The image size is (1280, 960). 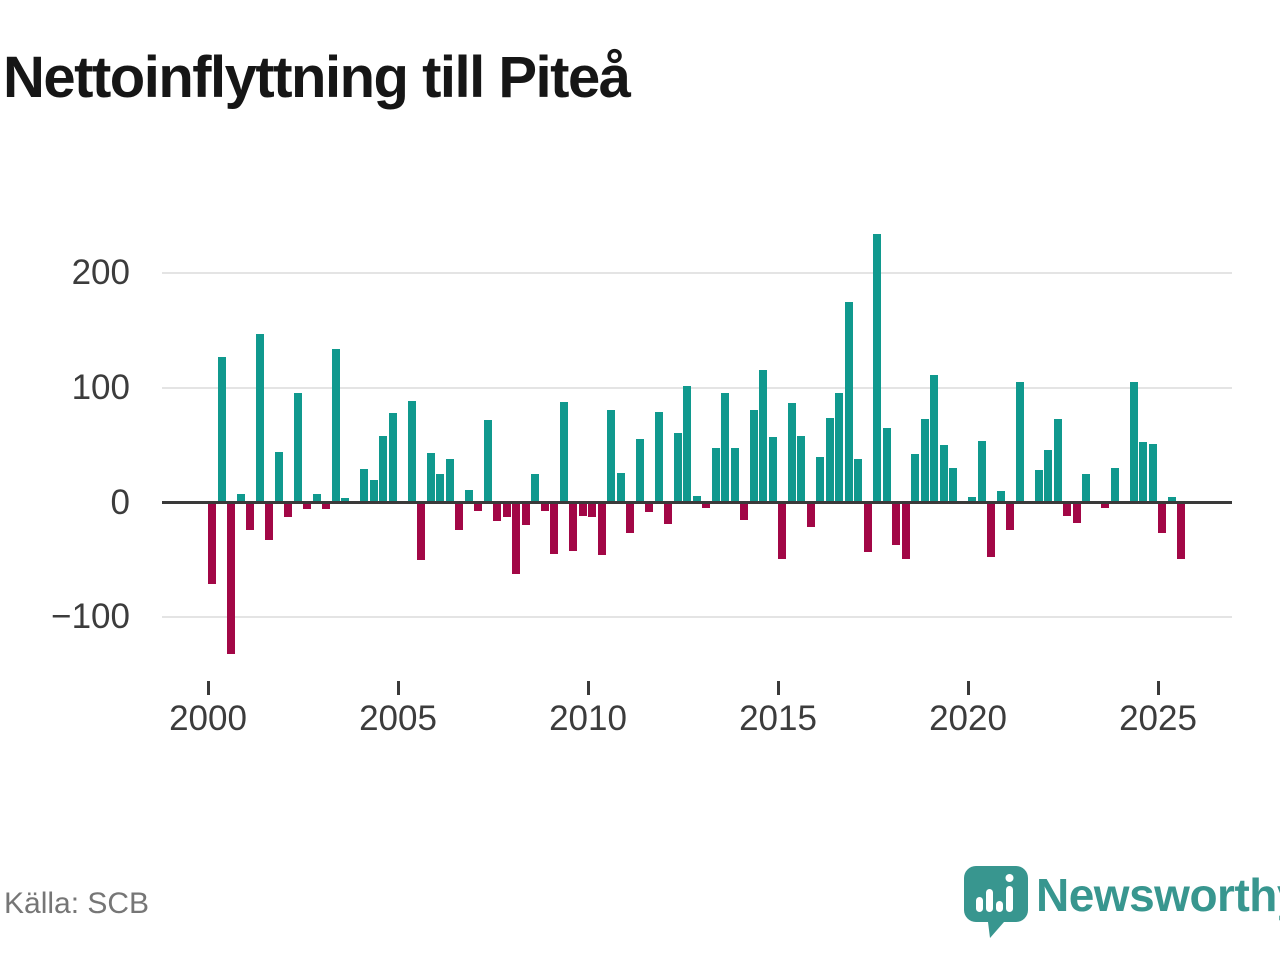 What do you see at coordinates (996, 905) in the screenshot?
I see `newsworthy-speech-bubble-bar-chart-icon` at bounding box center [996, 905].